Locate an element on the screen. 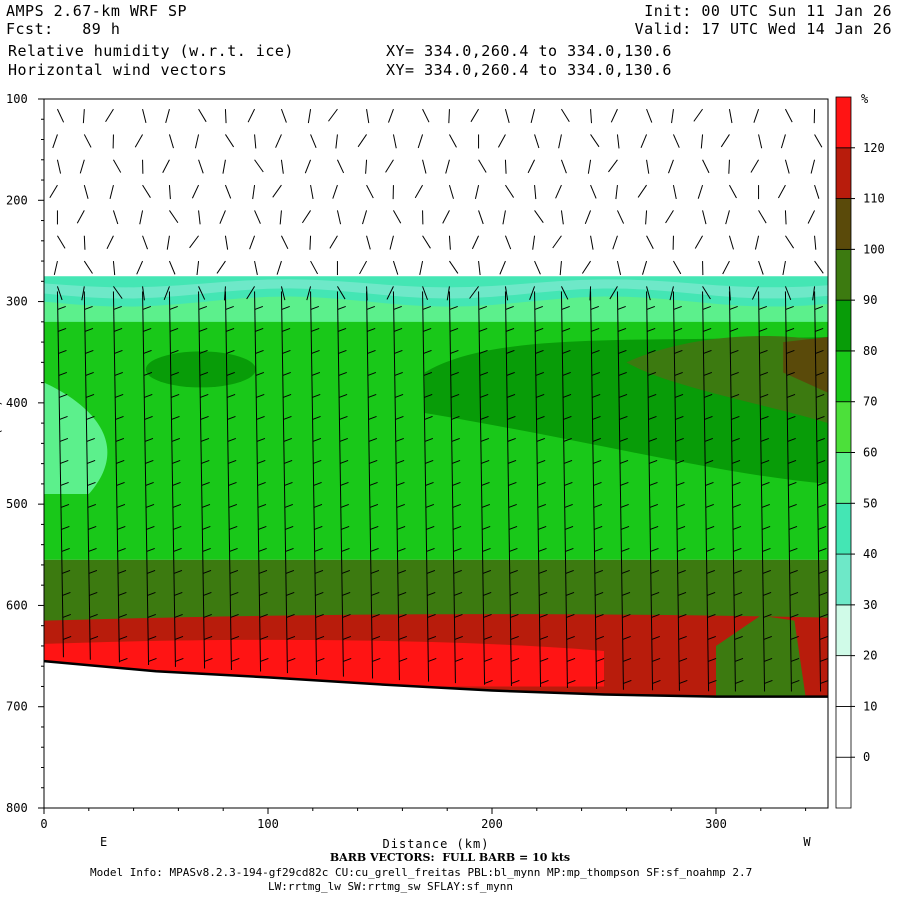  colorbar-label: 70 is located at coordinates (870, 402).